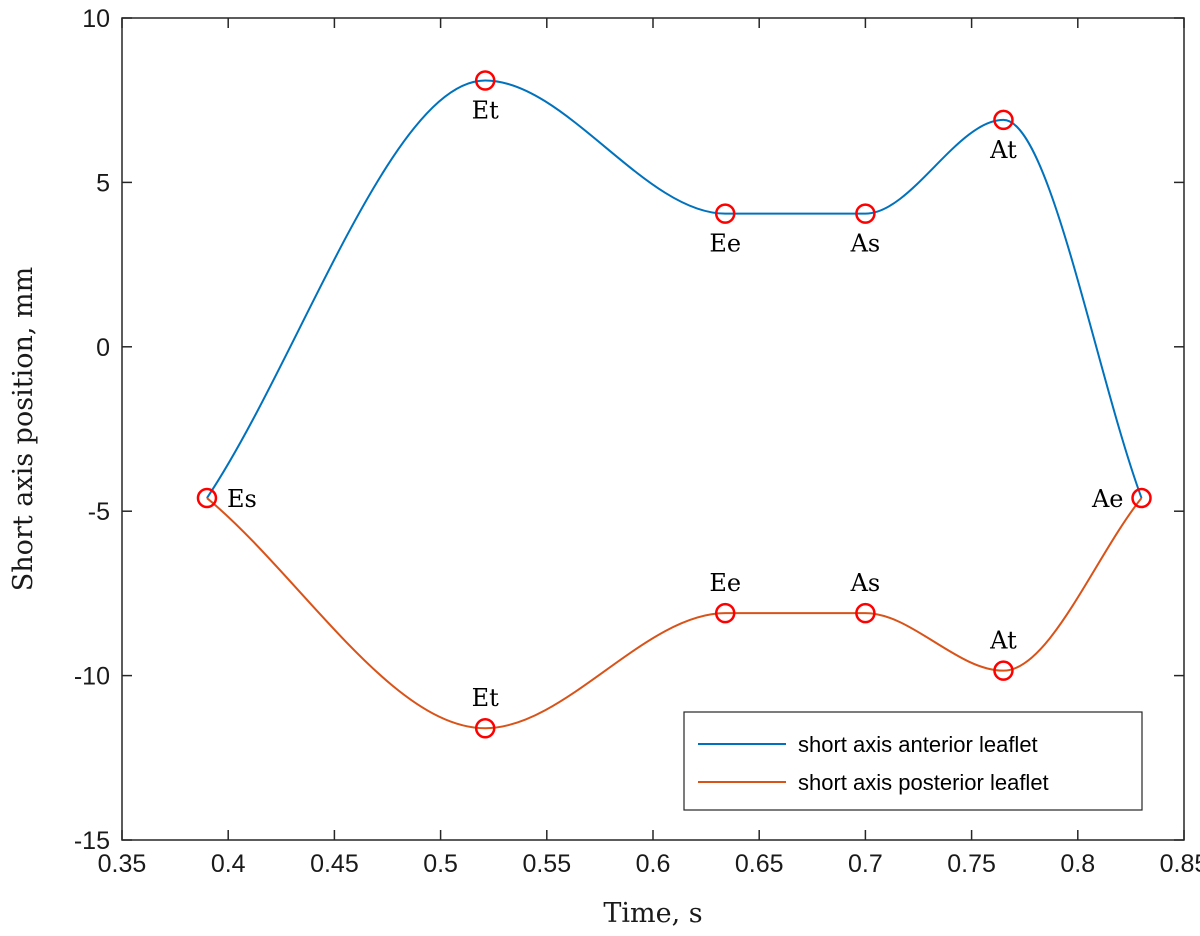  Describe the element at coordinates (242, 499) in the screenshot. I see `key-point-label: Es` at that location.